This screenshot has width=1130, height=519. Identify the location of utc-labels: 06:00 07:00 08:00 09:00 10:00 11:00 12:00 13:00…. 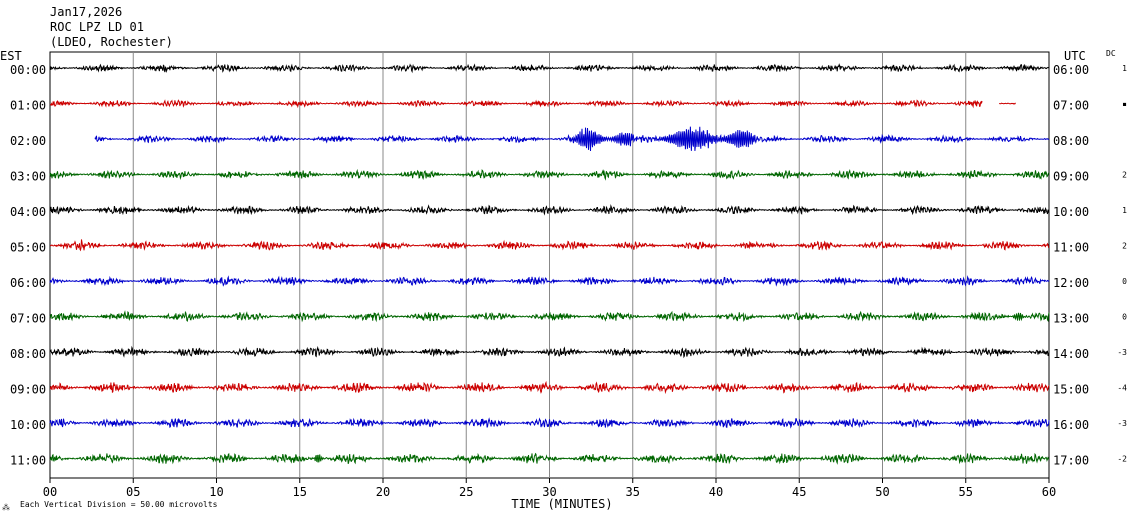
(1071, 265).